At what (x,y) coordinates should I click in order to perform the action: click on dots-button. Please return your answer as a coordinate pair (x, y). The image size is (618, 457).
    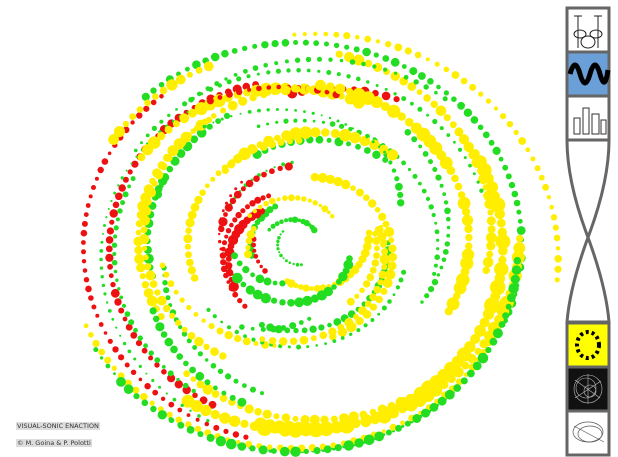
    Looking at the image, I should click on (588, 345).